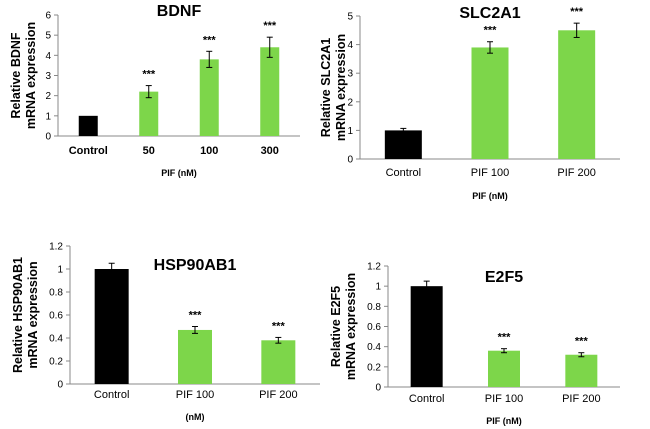  What do you see at coordinates (179, 11) in the screenshot?
I see `chart-title: BDNF` at bounding box center [179, 11].